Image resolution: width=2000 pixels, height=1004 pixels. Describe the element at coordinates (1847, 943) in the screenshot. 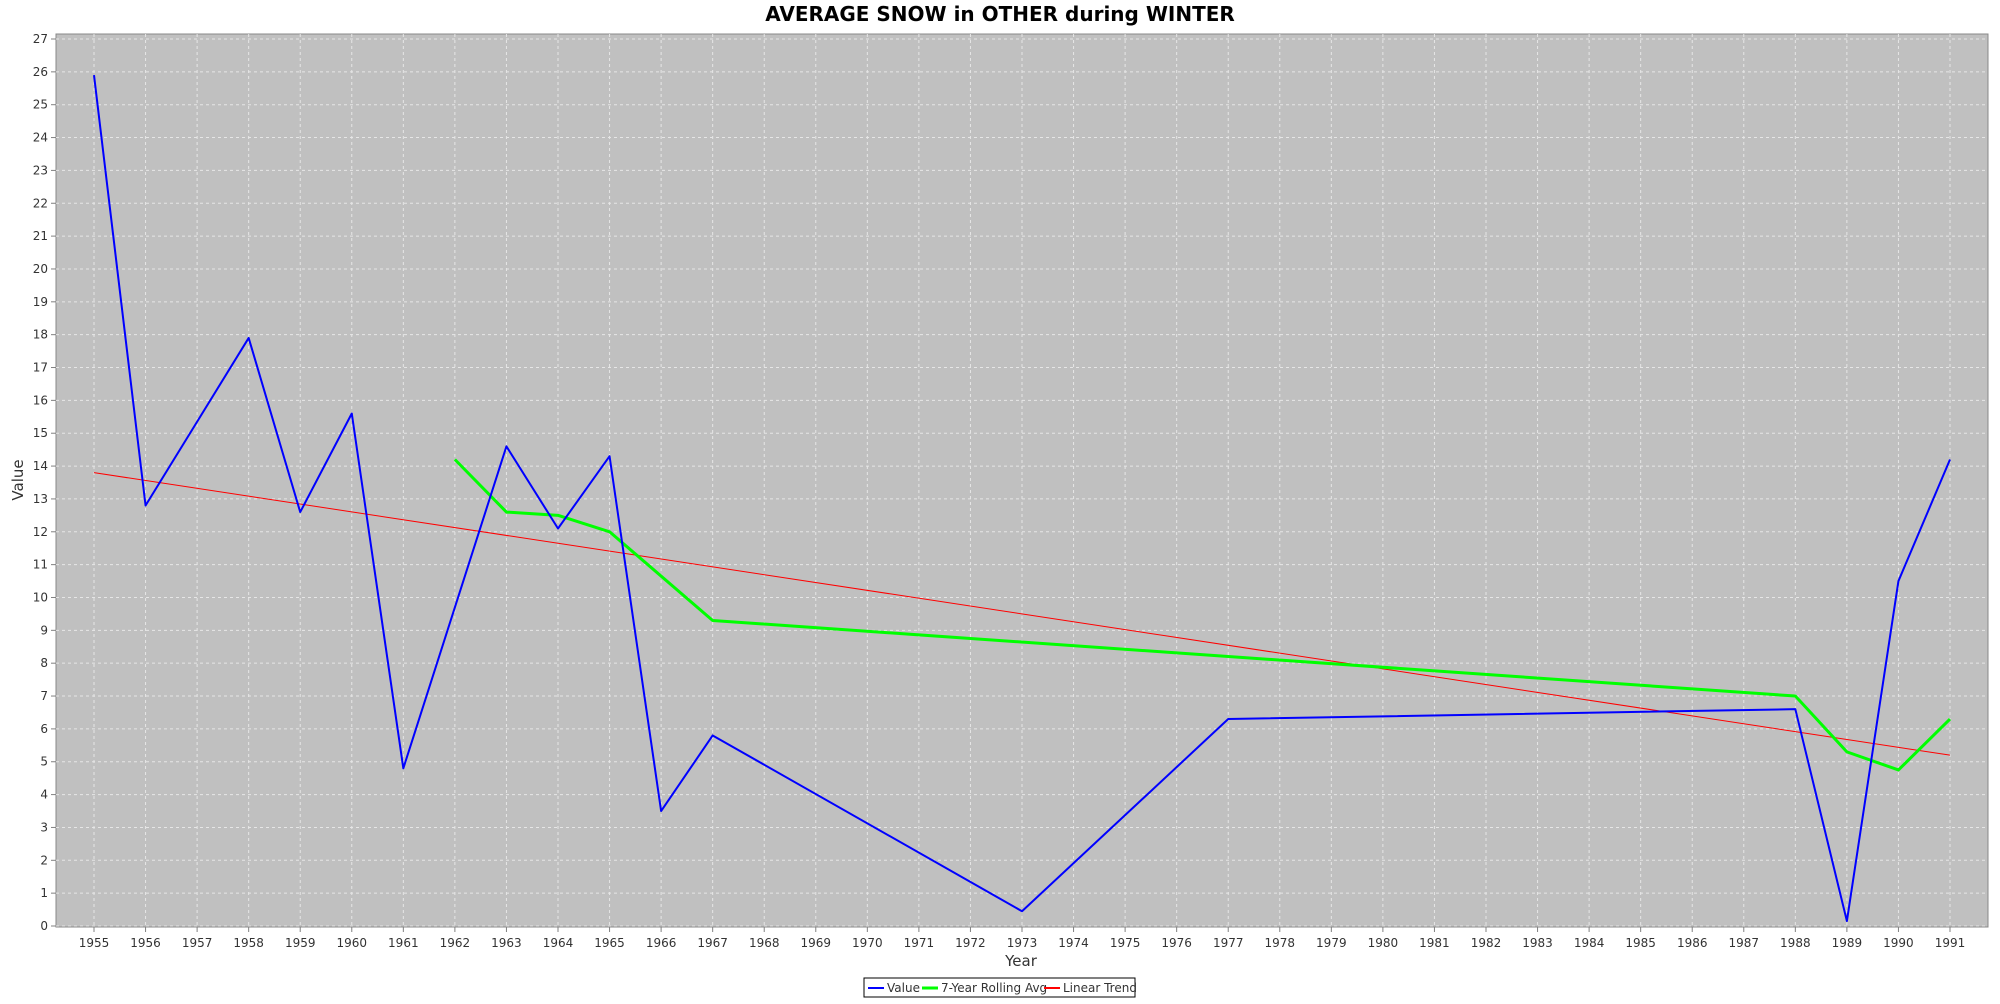

I see `x-tick-label: 1989` at that location.